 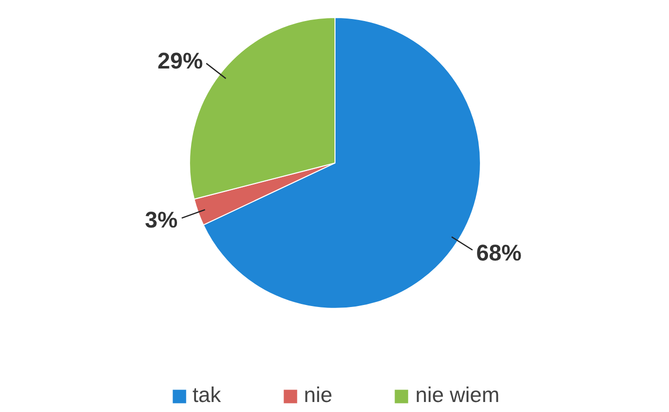 I want to click on data-label: 68%, so click(x=499, y=252).